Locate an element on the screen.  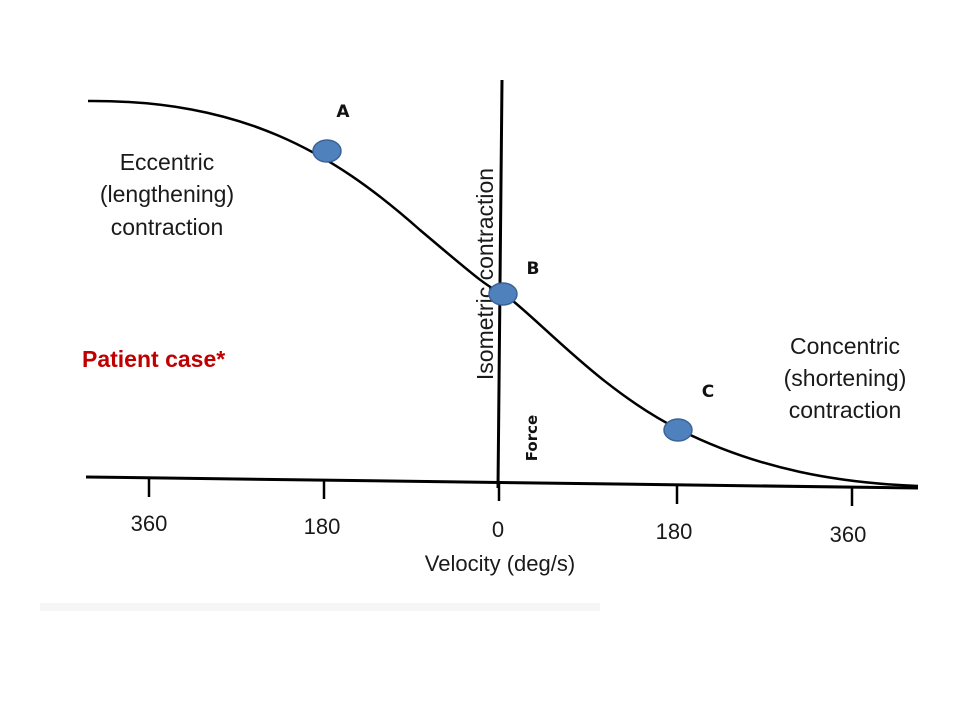
point-c-label: C is located at coordinates (708, 392).